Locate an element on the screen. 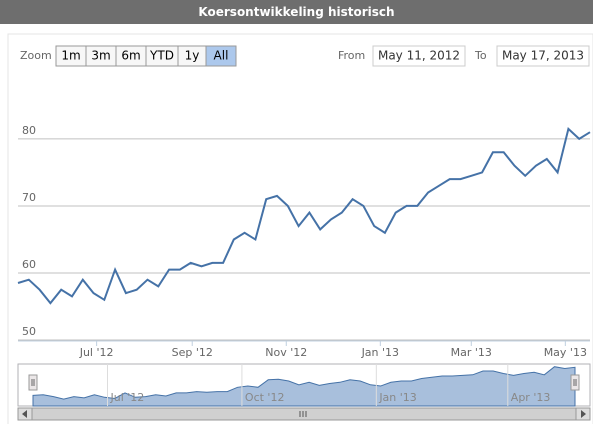  zoom-button is located at coordinates (221, 56).